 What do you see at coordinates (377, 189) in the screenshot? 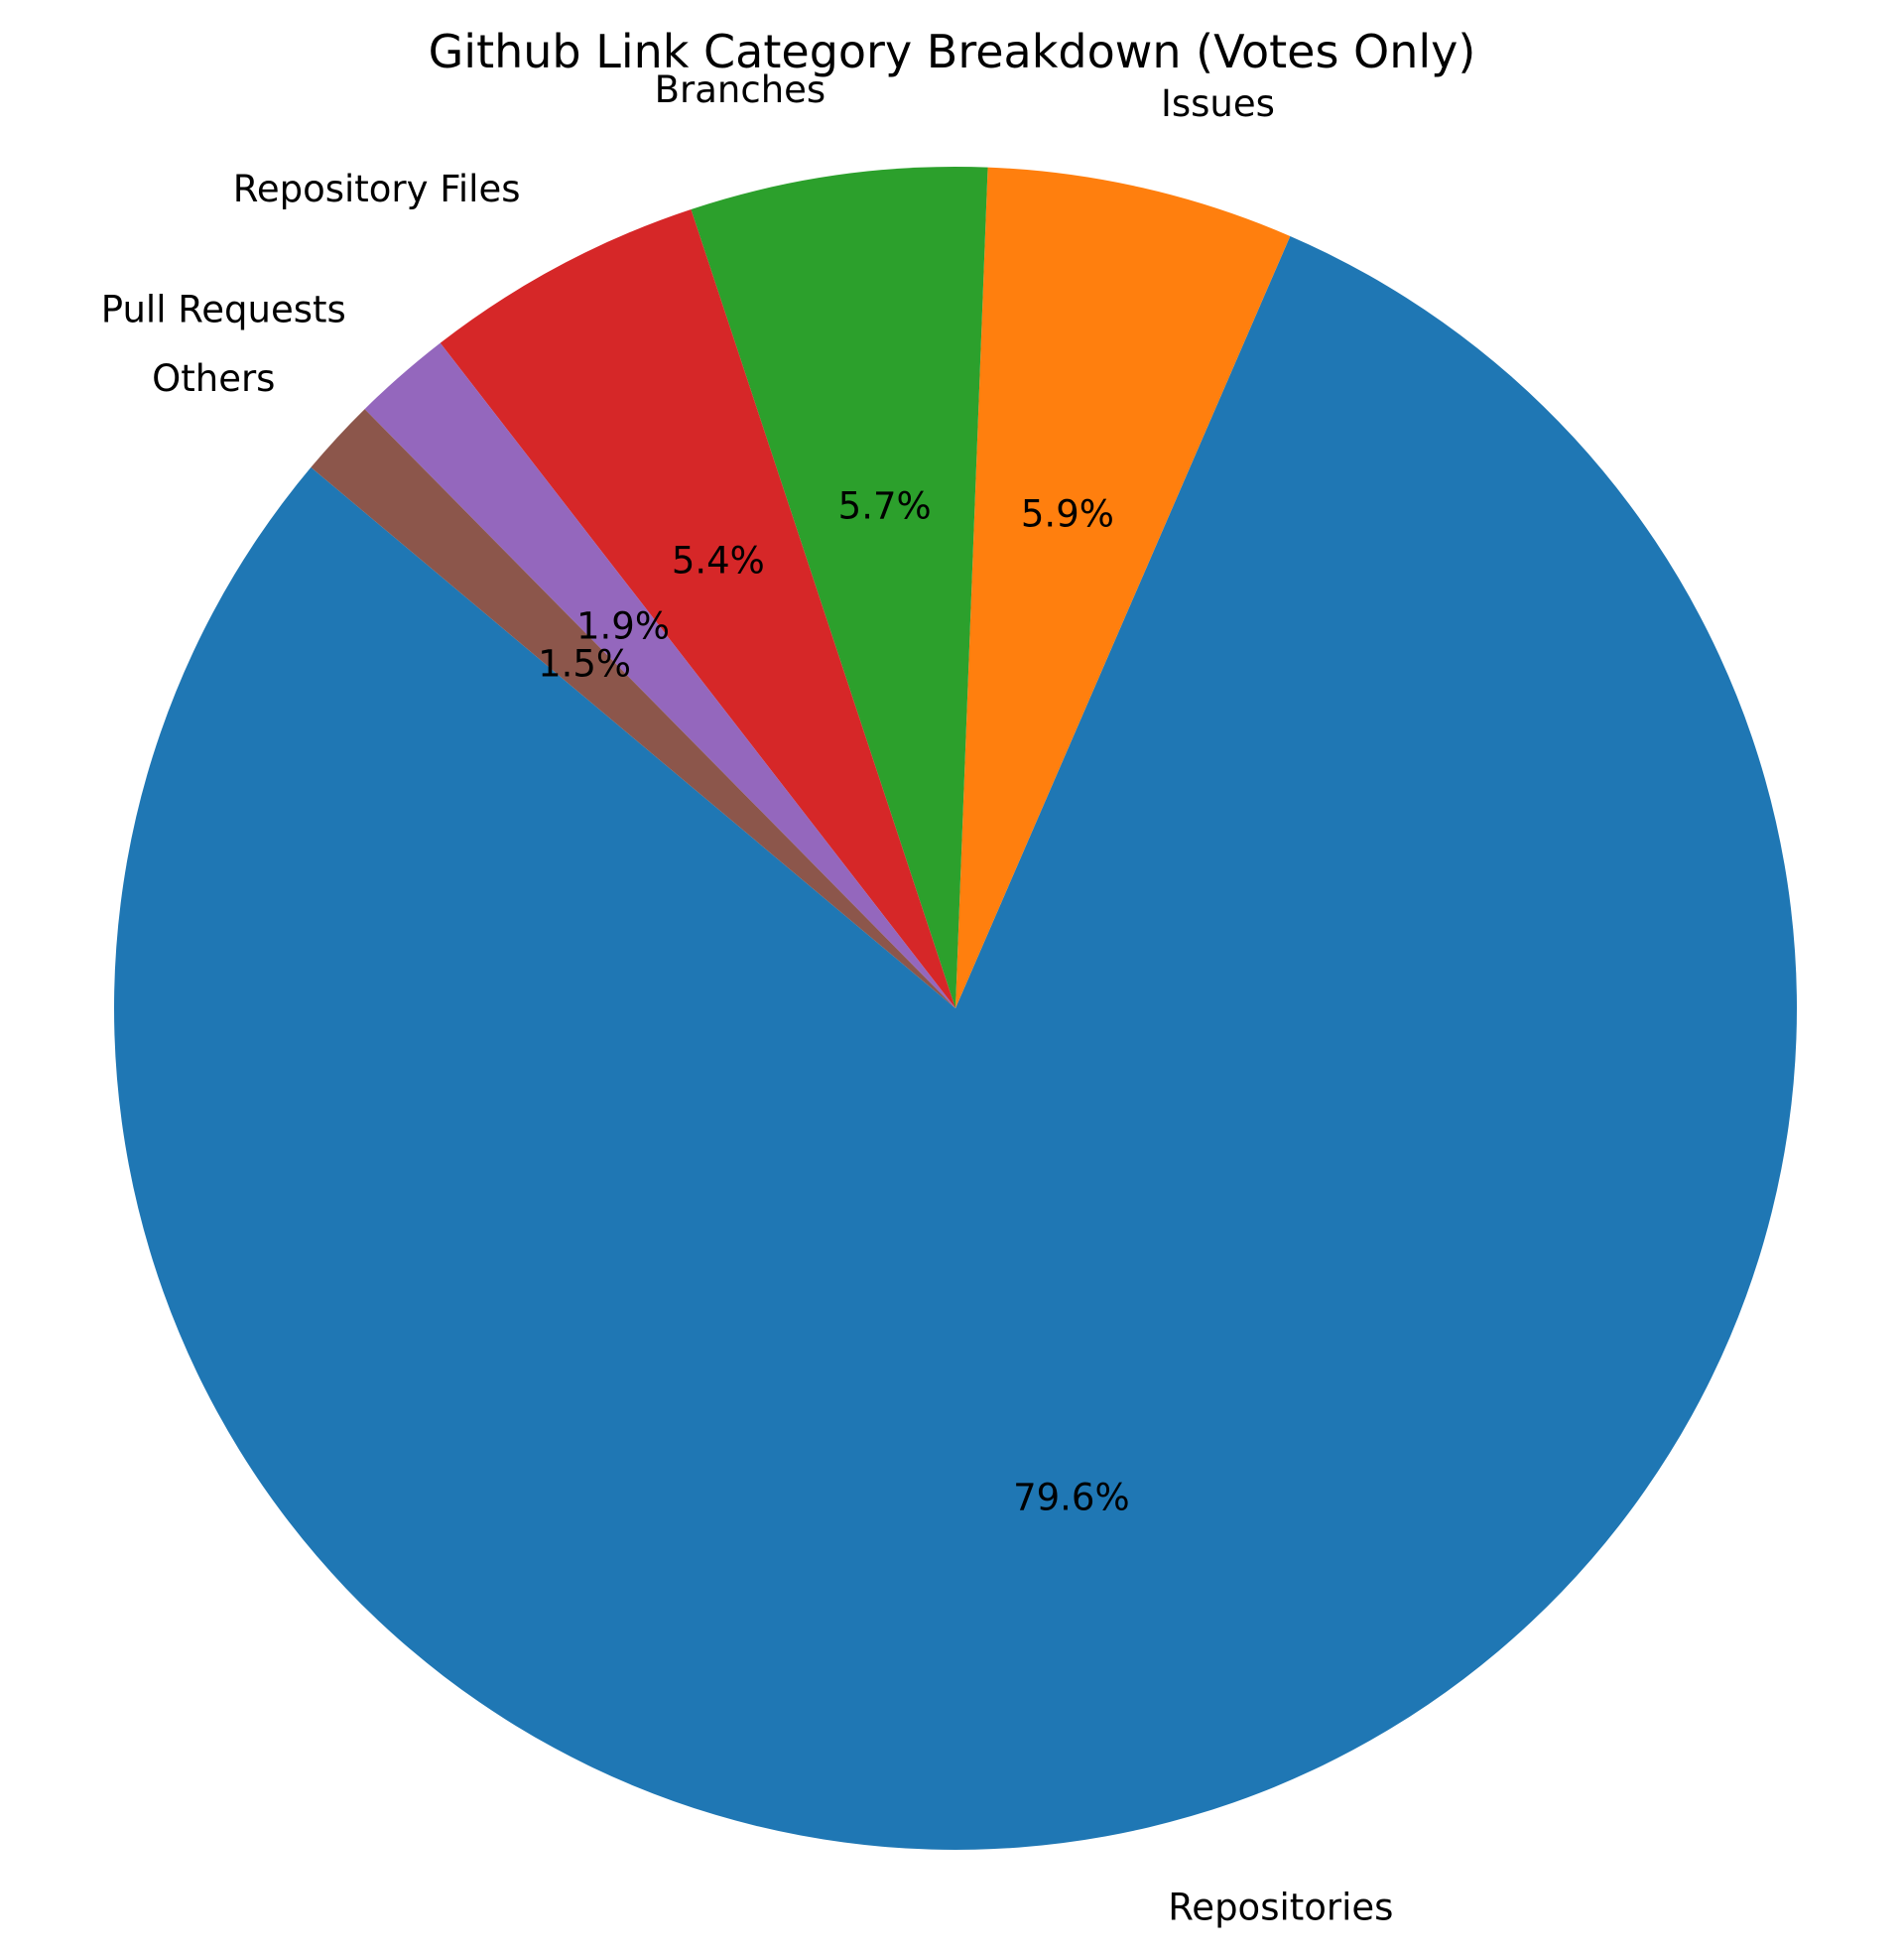
I see `slice-label-repository-files: Repository Files` at bounding box center [377, 189].